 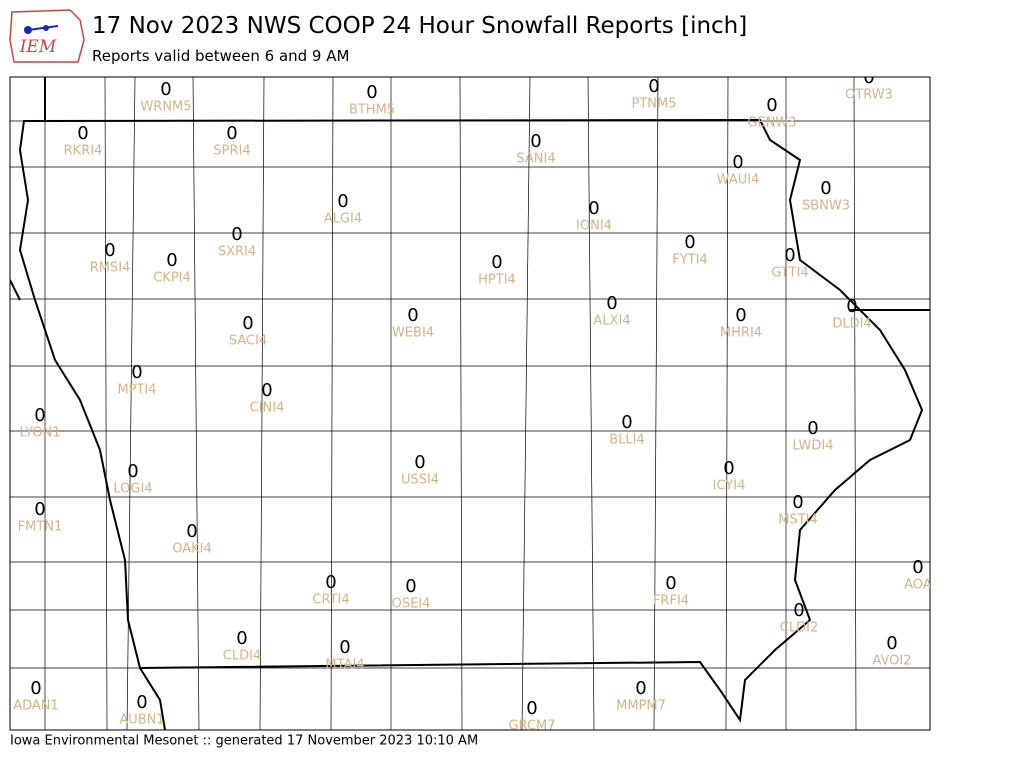 What do you see at coordinates (869, 95) in the screenshot?
I see `station-id: OTRW3` at bounding box center [869, 95].